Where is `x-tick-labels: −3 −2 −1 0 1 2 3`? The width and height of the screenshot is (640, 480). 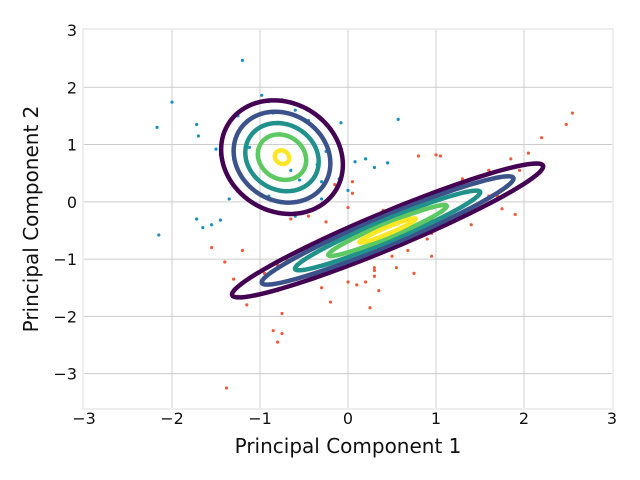
x-tick-labels: −3 −2 −1 0 1 2 3 is located at coordinates (344, 418).